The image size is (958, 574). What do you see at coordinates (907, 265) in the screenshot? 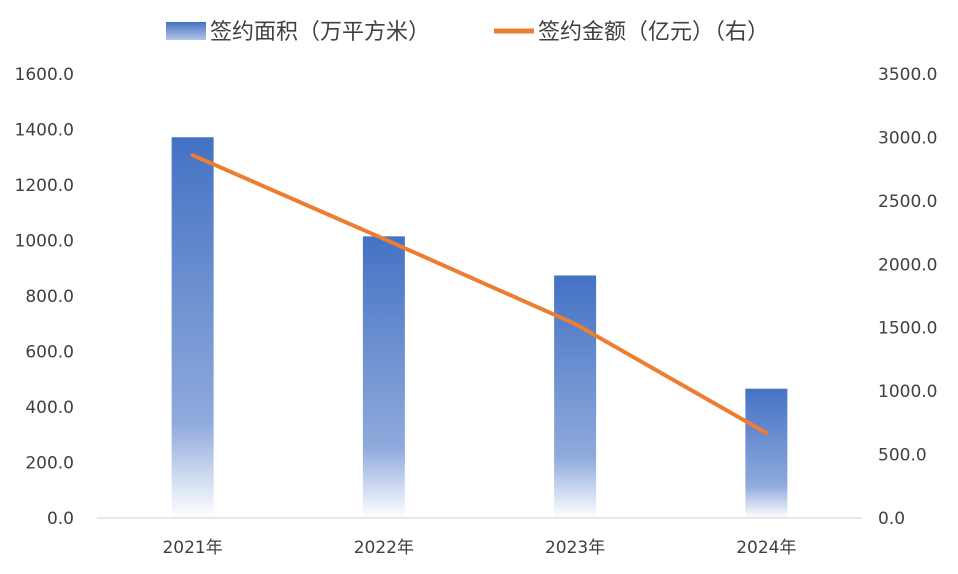
I see `right-tick-label: 2000.0` at bounding box center [907, 265].